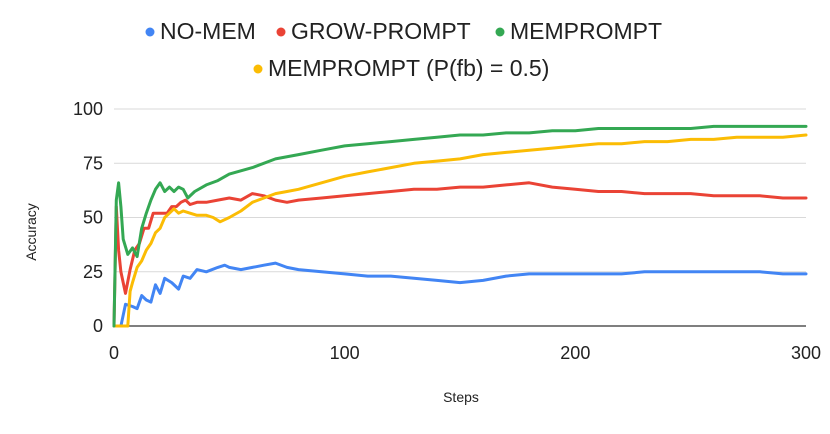 This screenshot has width=830, height=434. I want to click on x-tick-label: 100, so click(345, 353).